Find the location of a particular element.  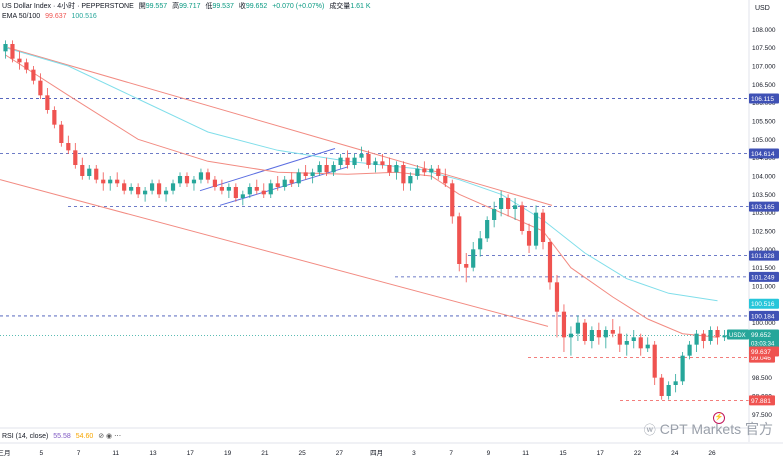

y-axis-tick-label: 101.500 is located at coordinates (764, 268).